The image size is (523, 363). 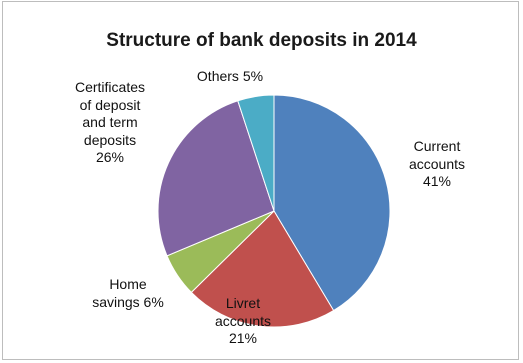 I want to click on slice-label-home-savings: Home savings 6%, so click(x=128, y=293).